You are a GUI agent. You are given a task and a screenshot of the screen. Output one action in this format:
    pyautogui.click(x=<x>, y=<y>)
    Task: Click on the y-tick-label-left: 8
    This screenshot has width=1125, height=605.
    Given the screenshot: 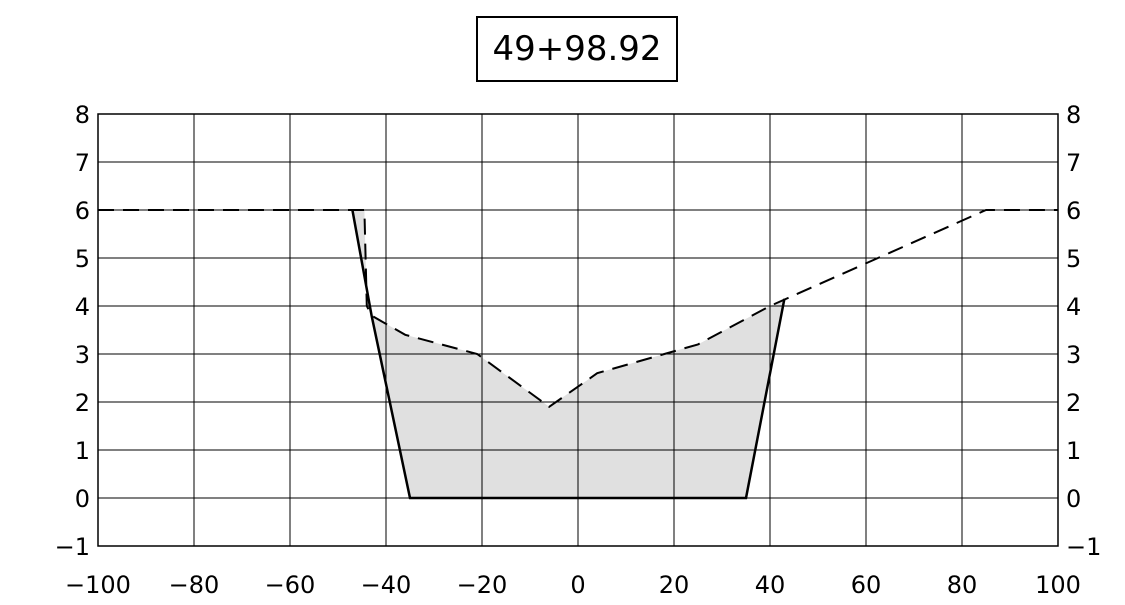 What is the action you would take?
    pyautogui.click(x=82, y=115)
    